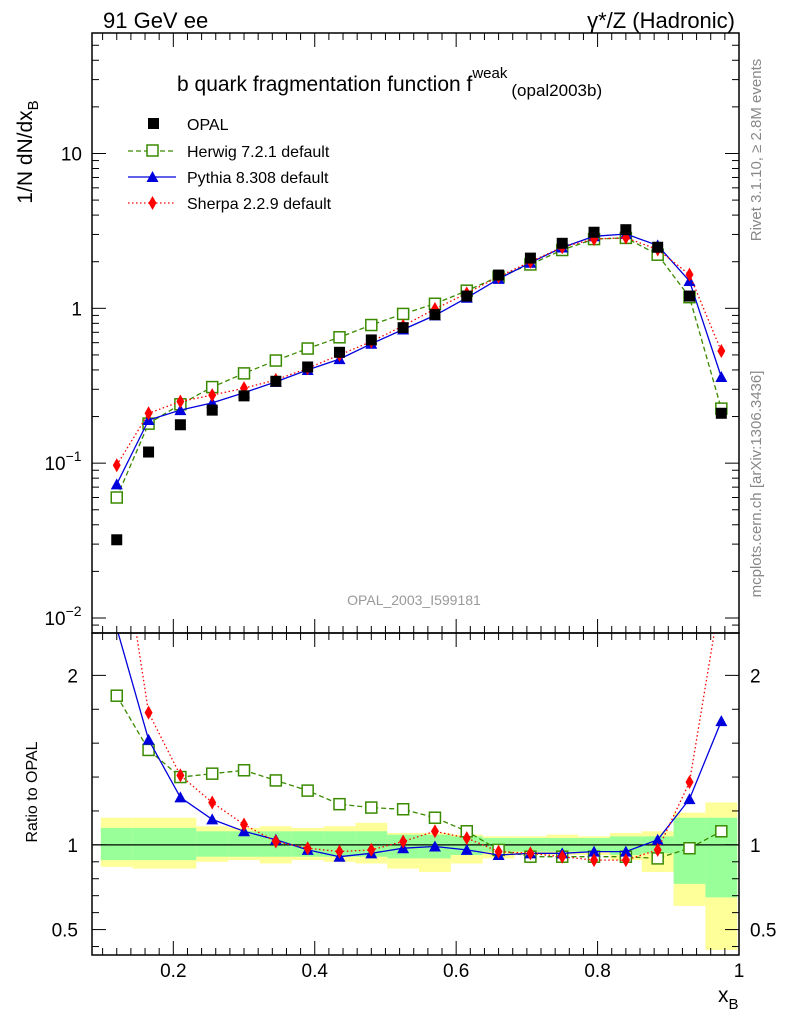 Image resolution: width=786 pixels, height=1024 pixels. What do you see at coordinates (152, 176) in the screenshot?
I see `legend-pythia-marker` at bounding box center [152, 176].